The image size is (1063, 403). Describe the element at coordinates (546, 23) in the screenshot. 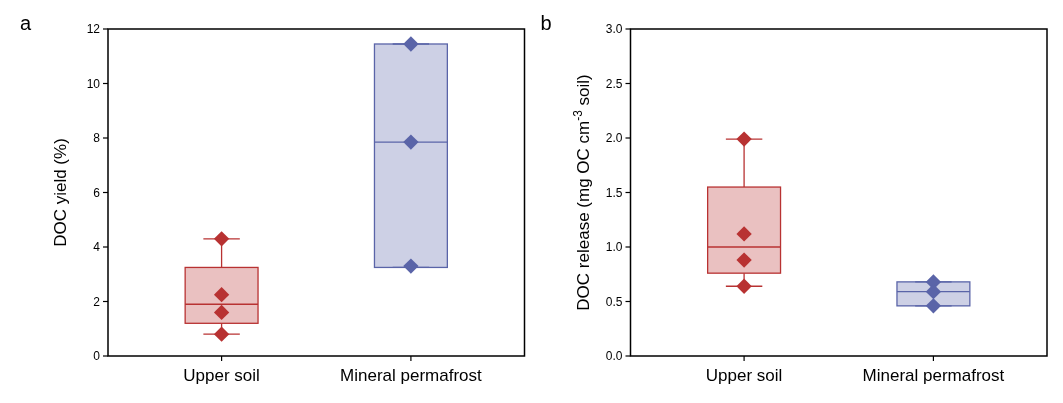

I see `chart-title: b` at that location.